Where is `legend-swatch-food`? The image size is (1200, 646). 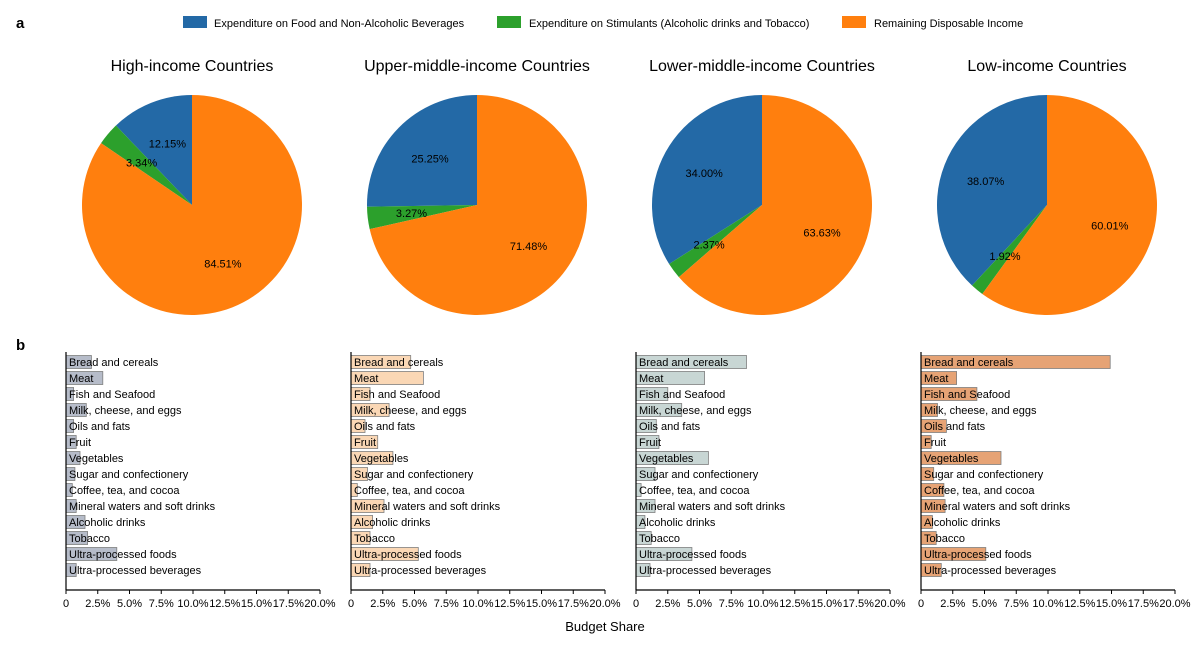
legend-swatch-food is located at coordinates (195, 22).